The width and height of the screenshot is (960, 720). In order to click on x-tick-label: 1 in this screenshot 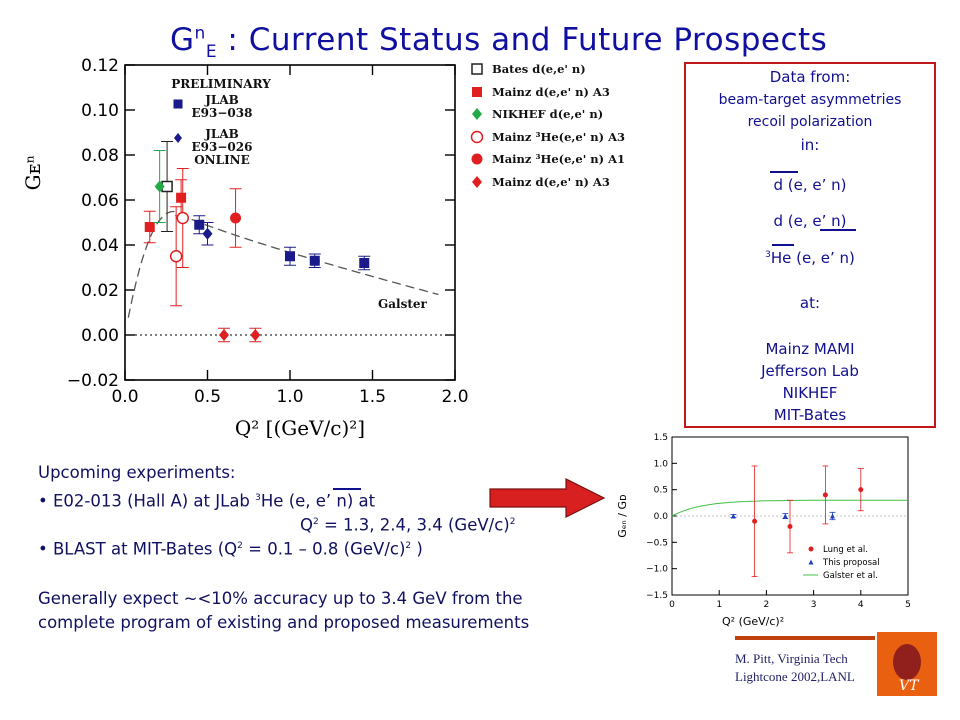, I will do `click(719, 605)`.